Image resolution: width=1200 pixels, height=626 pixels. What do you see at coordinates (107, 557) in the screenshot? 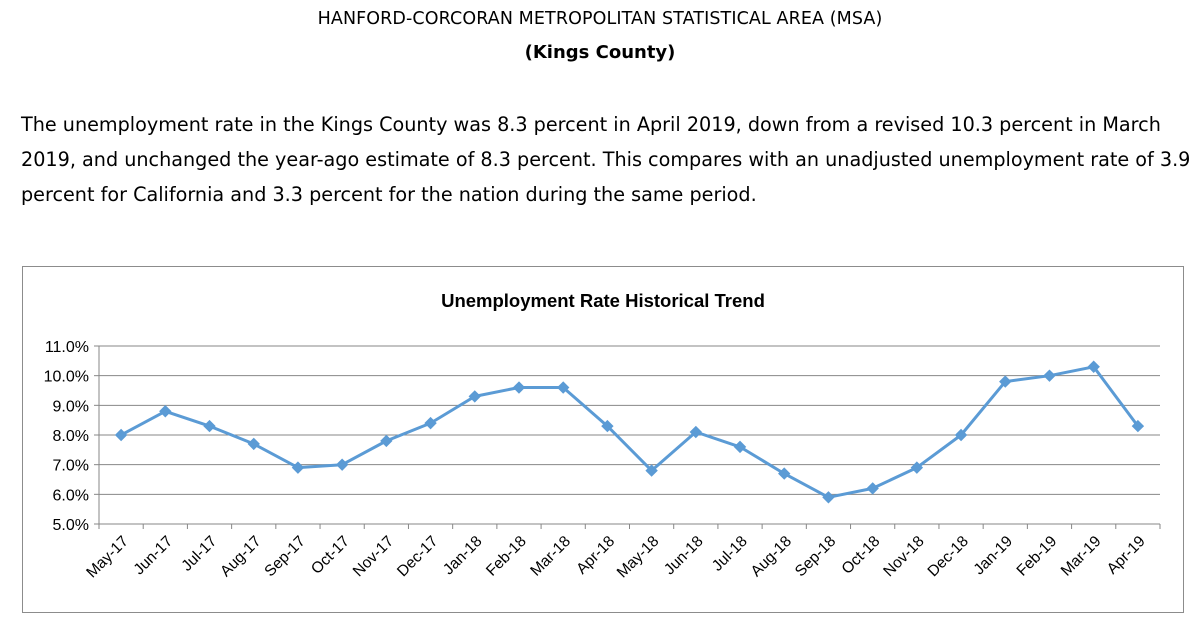
I see `x-tick-label: May-17` at bounding box center [107, 557].